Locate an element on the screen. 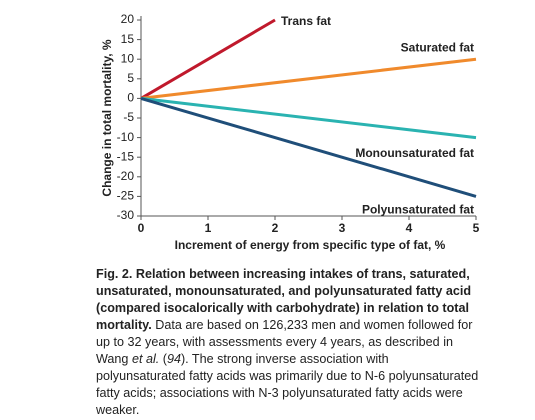  series-label: Polyunsaturated fat is located at coordinates (418, 210).